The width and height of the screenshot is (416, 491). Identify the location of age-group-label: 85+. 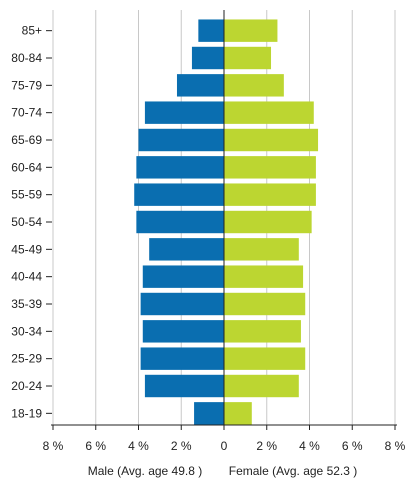
(32, 31).